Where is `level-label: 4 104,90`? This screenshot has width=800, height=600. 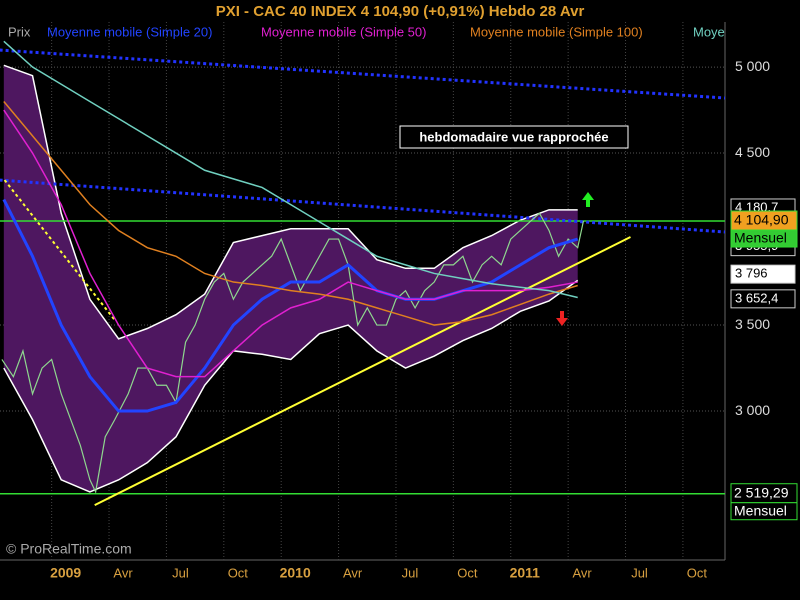
level-label: 4 104,90 is located at coordinates (761, 220).